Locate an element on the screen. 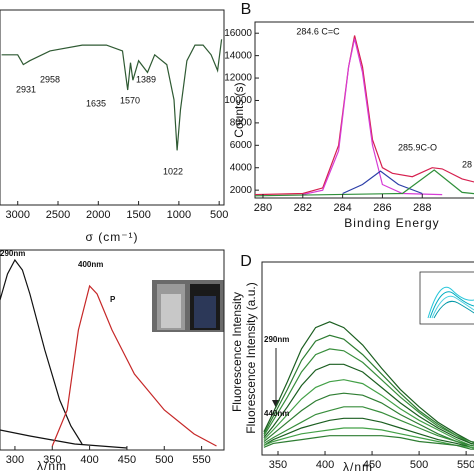  x-axis-label: Binding Energy is located at coordinates (391, 223).